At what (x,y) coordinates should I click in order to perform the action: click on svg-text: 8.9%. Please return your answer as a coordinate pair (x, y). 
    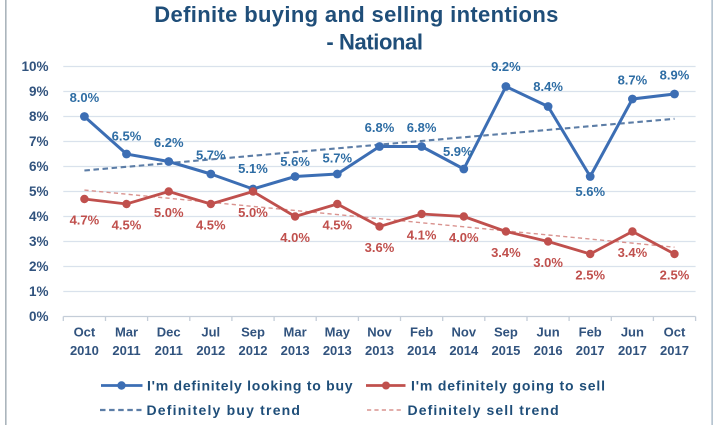
    Looking at the image, I should click on (675, 75).